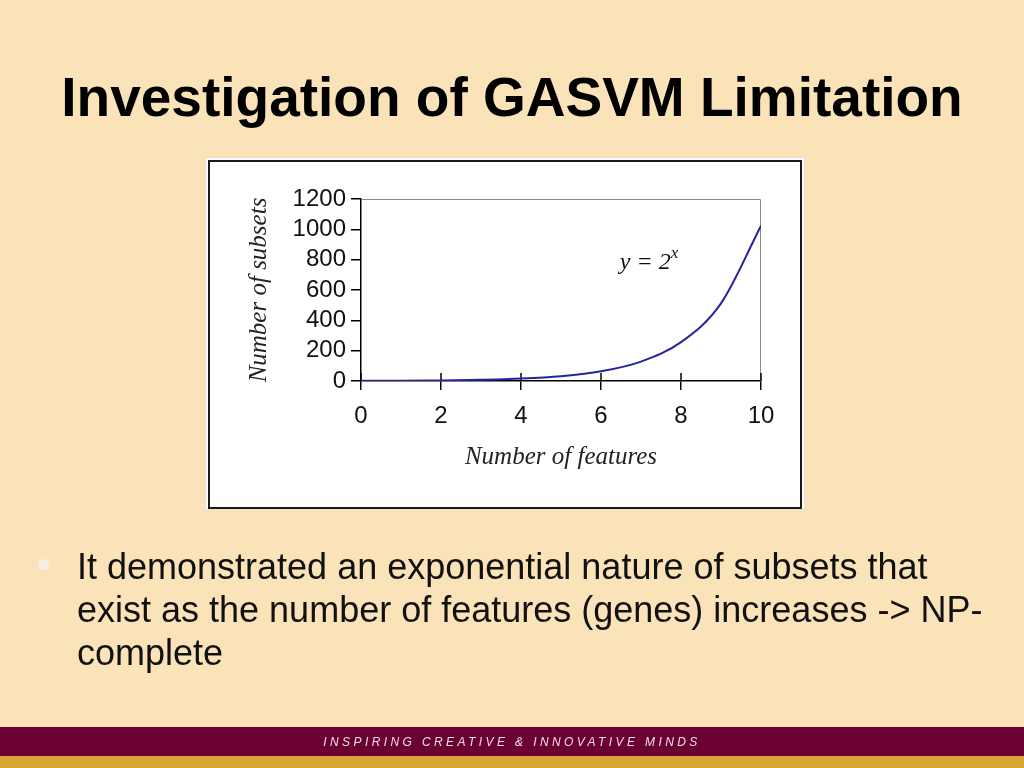 The image size is (1024, 768). I want to click on y-axis-title: Number of subsets, so click(257, 290).